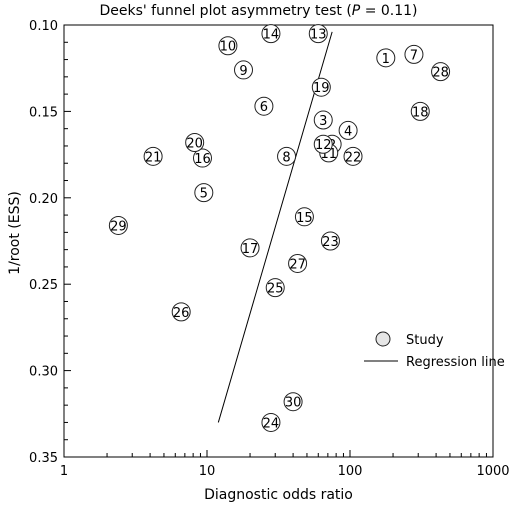 The height and width of the screenshot is (510, 517). I want to click on legend-study-marker, so click(383, 339).